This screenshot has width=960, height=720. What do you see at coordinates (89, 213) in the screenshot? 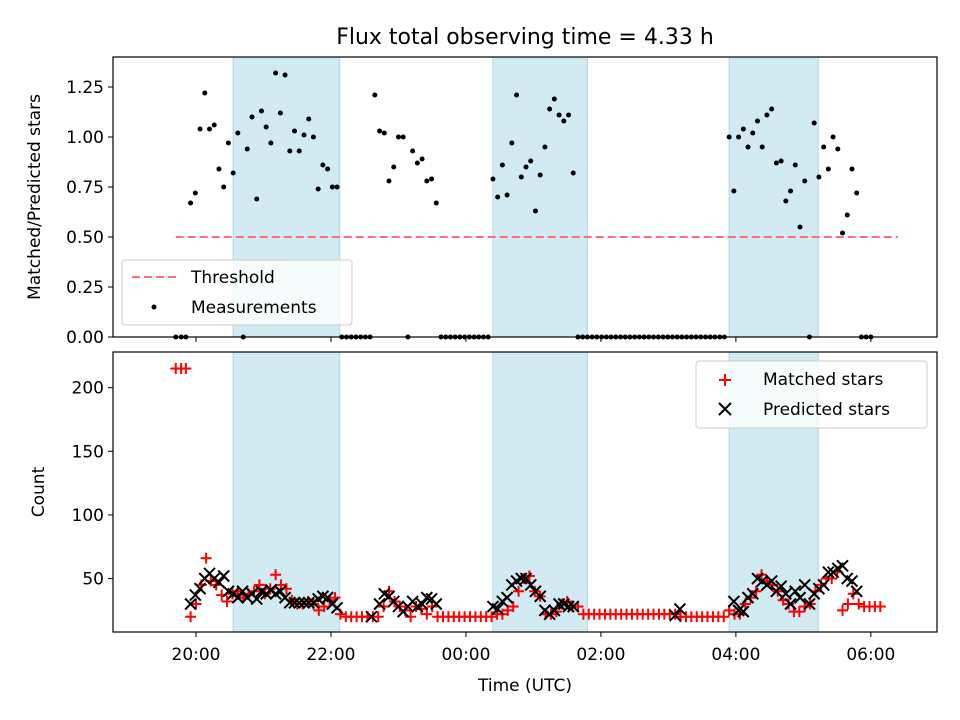
I see `ratio-y-axis: 0.00 0.25 0.50 0.75 1.00 1.25` at bounding box center [89, 213].